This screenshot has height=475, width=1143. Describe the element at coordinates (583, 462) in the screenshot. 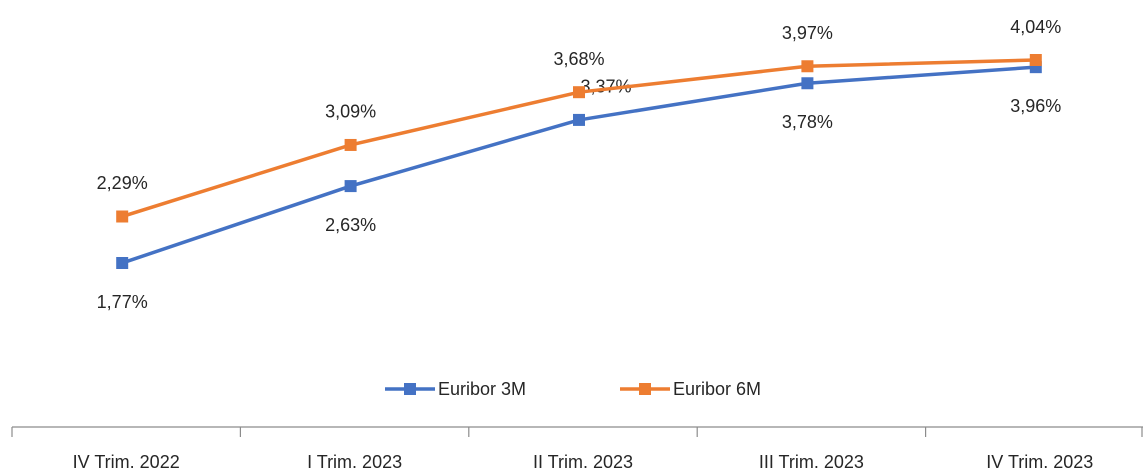

I see `x-tick-label: II Trim. 2023` at that location.